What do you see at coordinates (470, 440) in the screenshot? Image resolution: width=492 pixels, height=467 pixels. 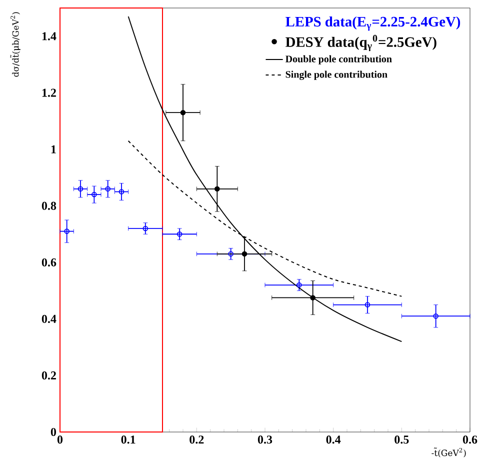 I see `x-tick-label: 0.6` at bounding box center [470, 440].